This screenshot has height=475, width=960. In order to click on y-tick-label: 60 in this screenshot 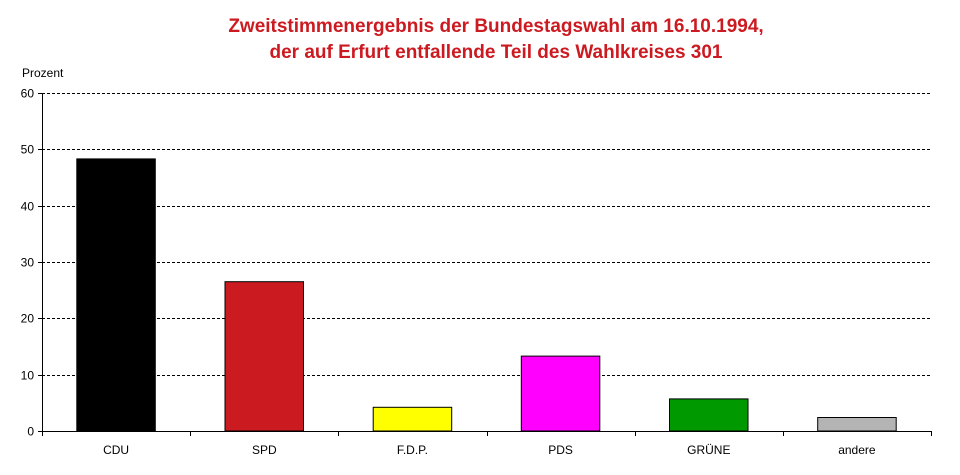, I will do `click(28, 94)`.